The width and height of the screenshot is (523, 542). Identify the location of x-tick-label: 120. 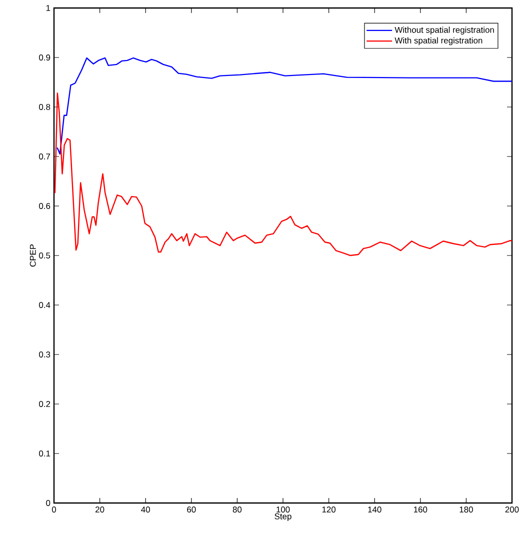
(329, 509).